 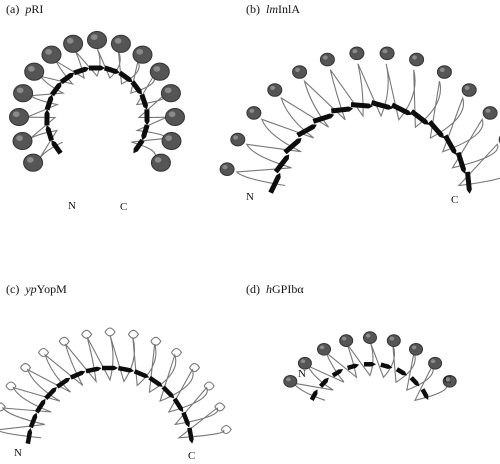 I want to click on panel-c-label: (c) ypYopM, so click(x=36, y=289).